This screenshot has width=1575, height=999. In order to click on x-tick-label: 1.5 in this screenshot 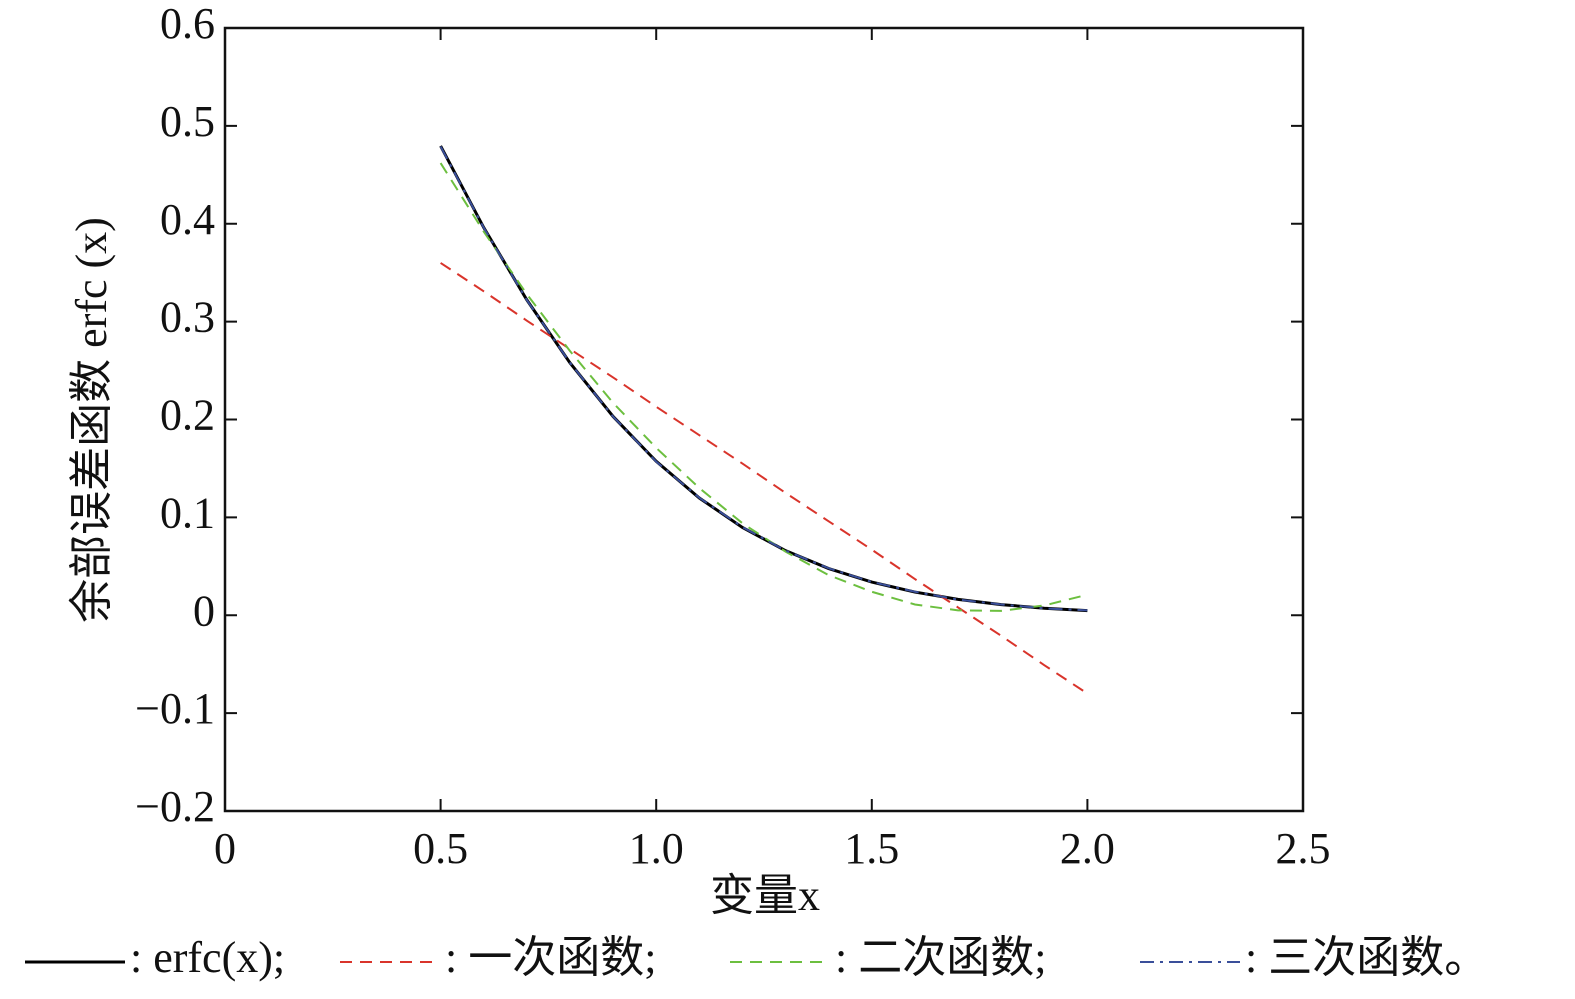, I will do `click(871, 848)`.